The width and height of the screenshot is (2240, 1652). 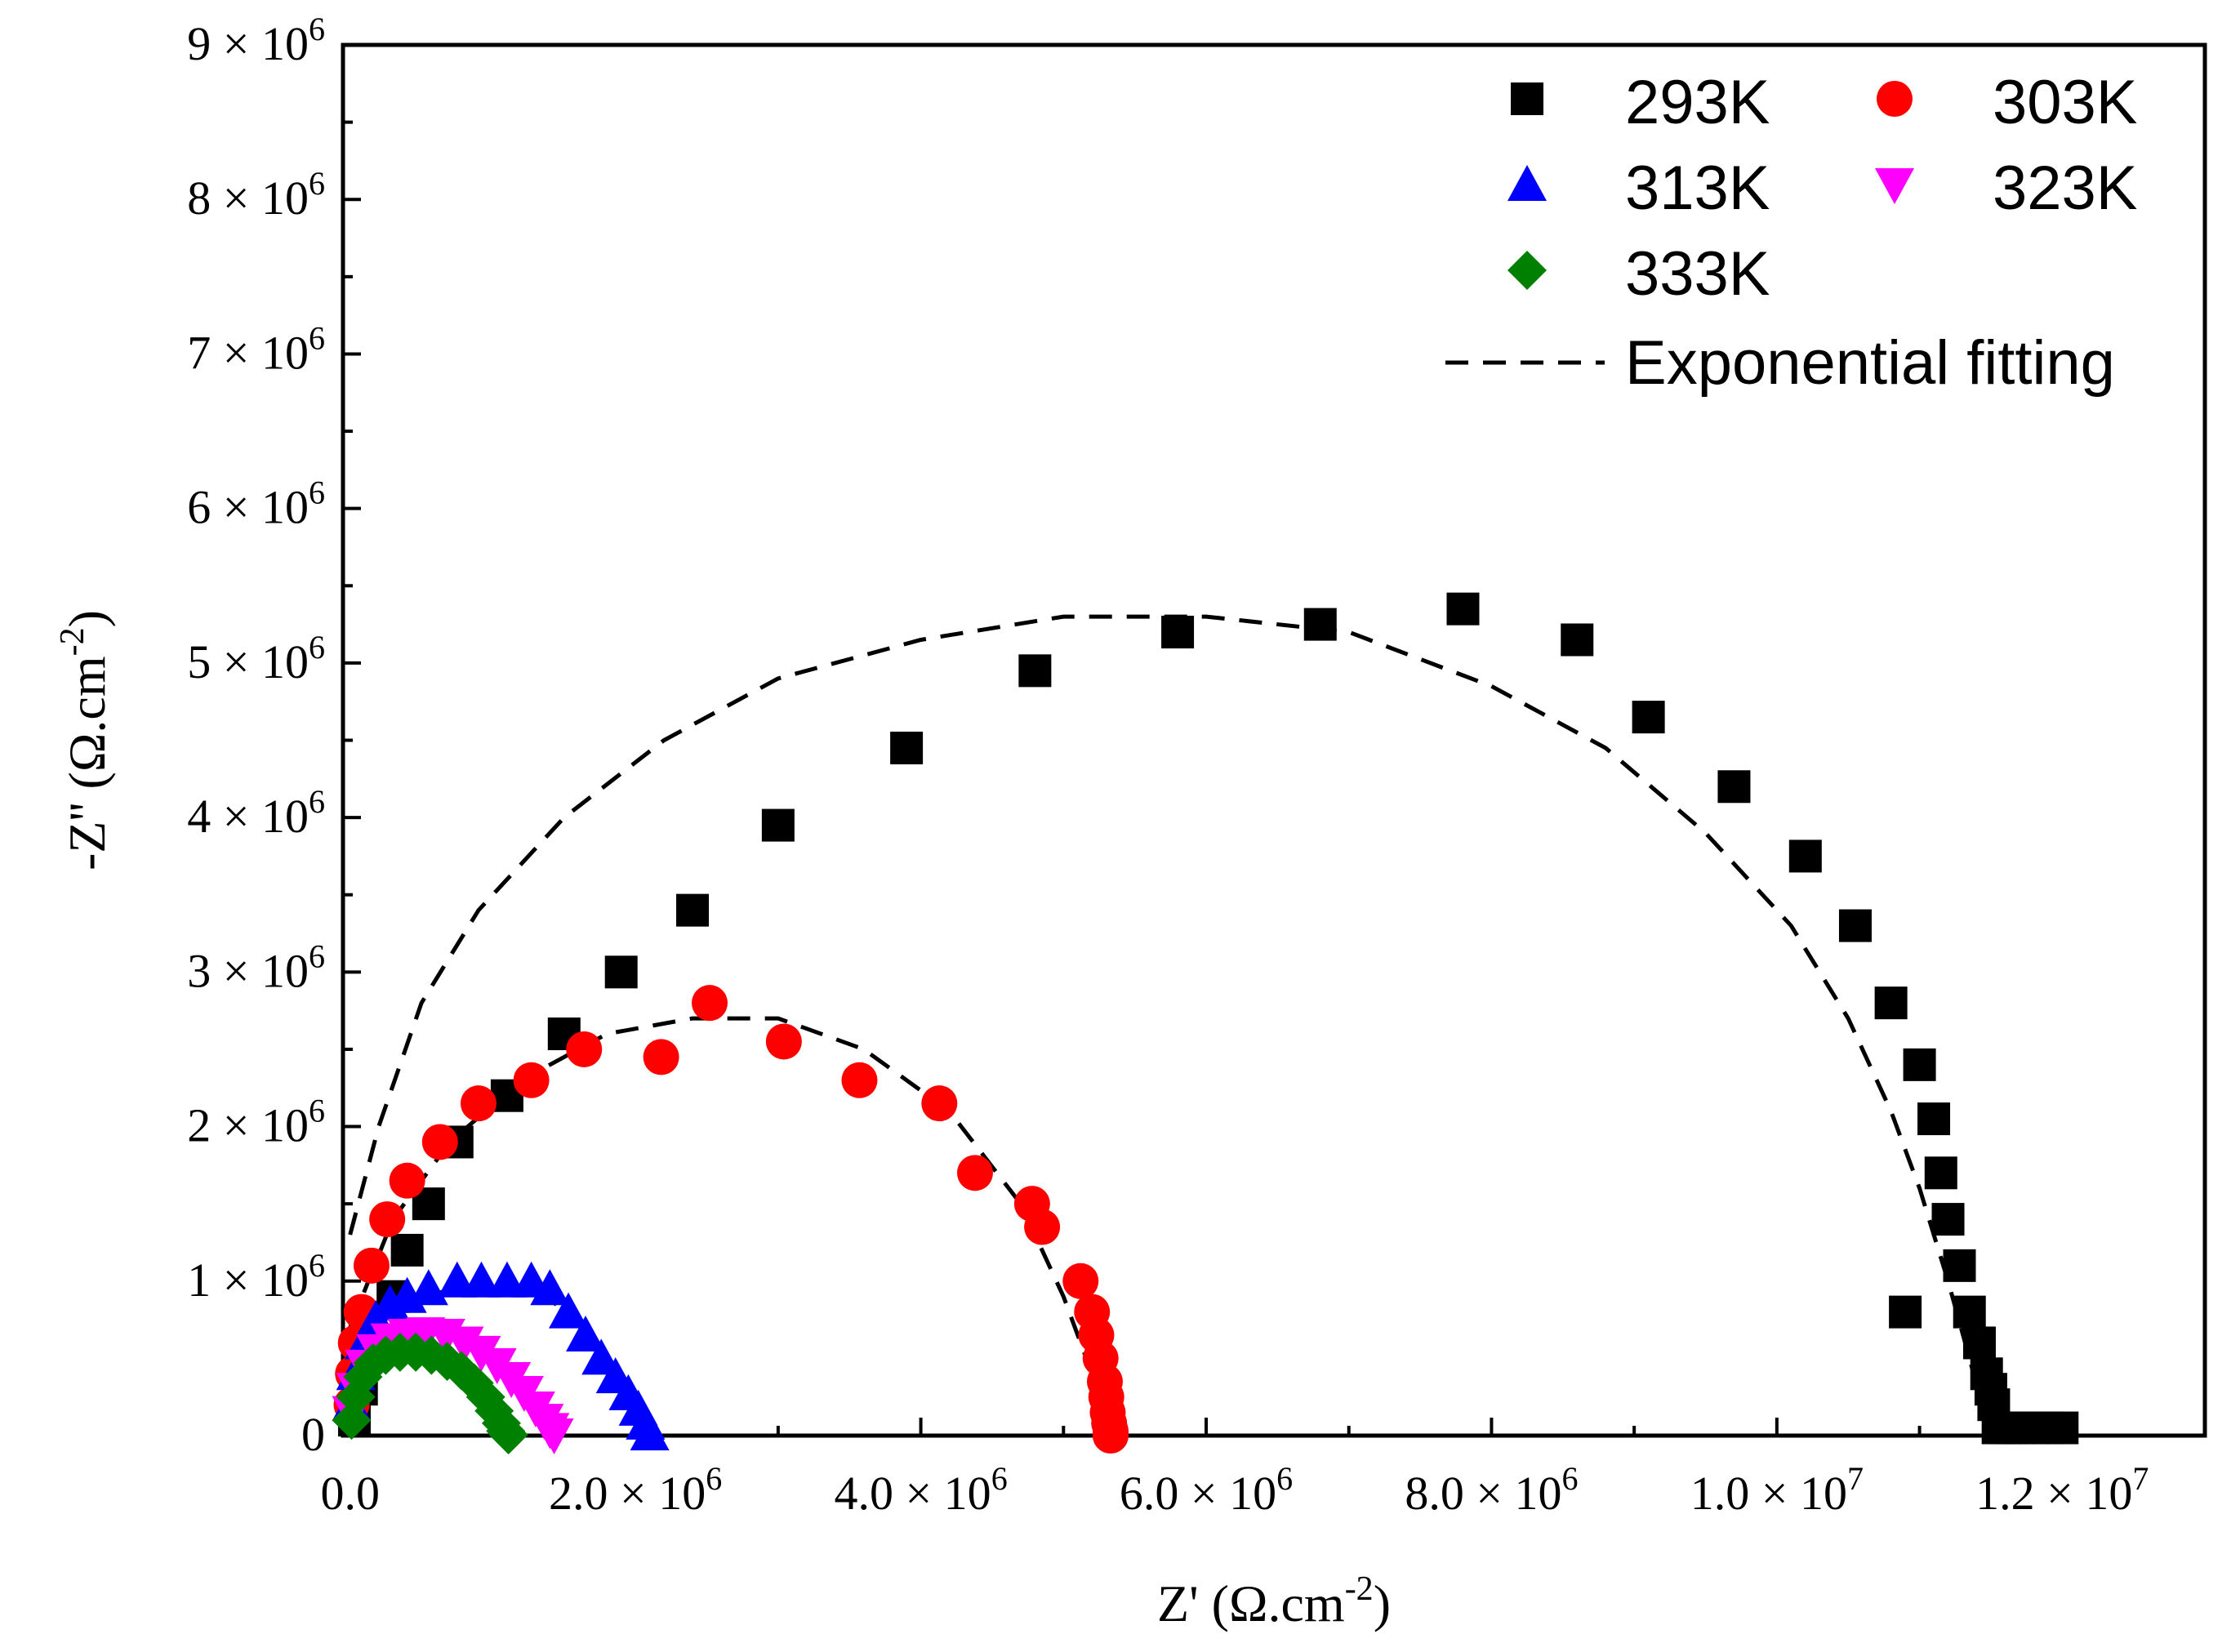 I want to click on y-tick-label: 9 × 10⁶, so click(x=256, y=40).